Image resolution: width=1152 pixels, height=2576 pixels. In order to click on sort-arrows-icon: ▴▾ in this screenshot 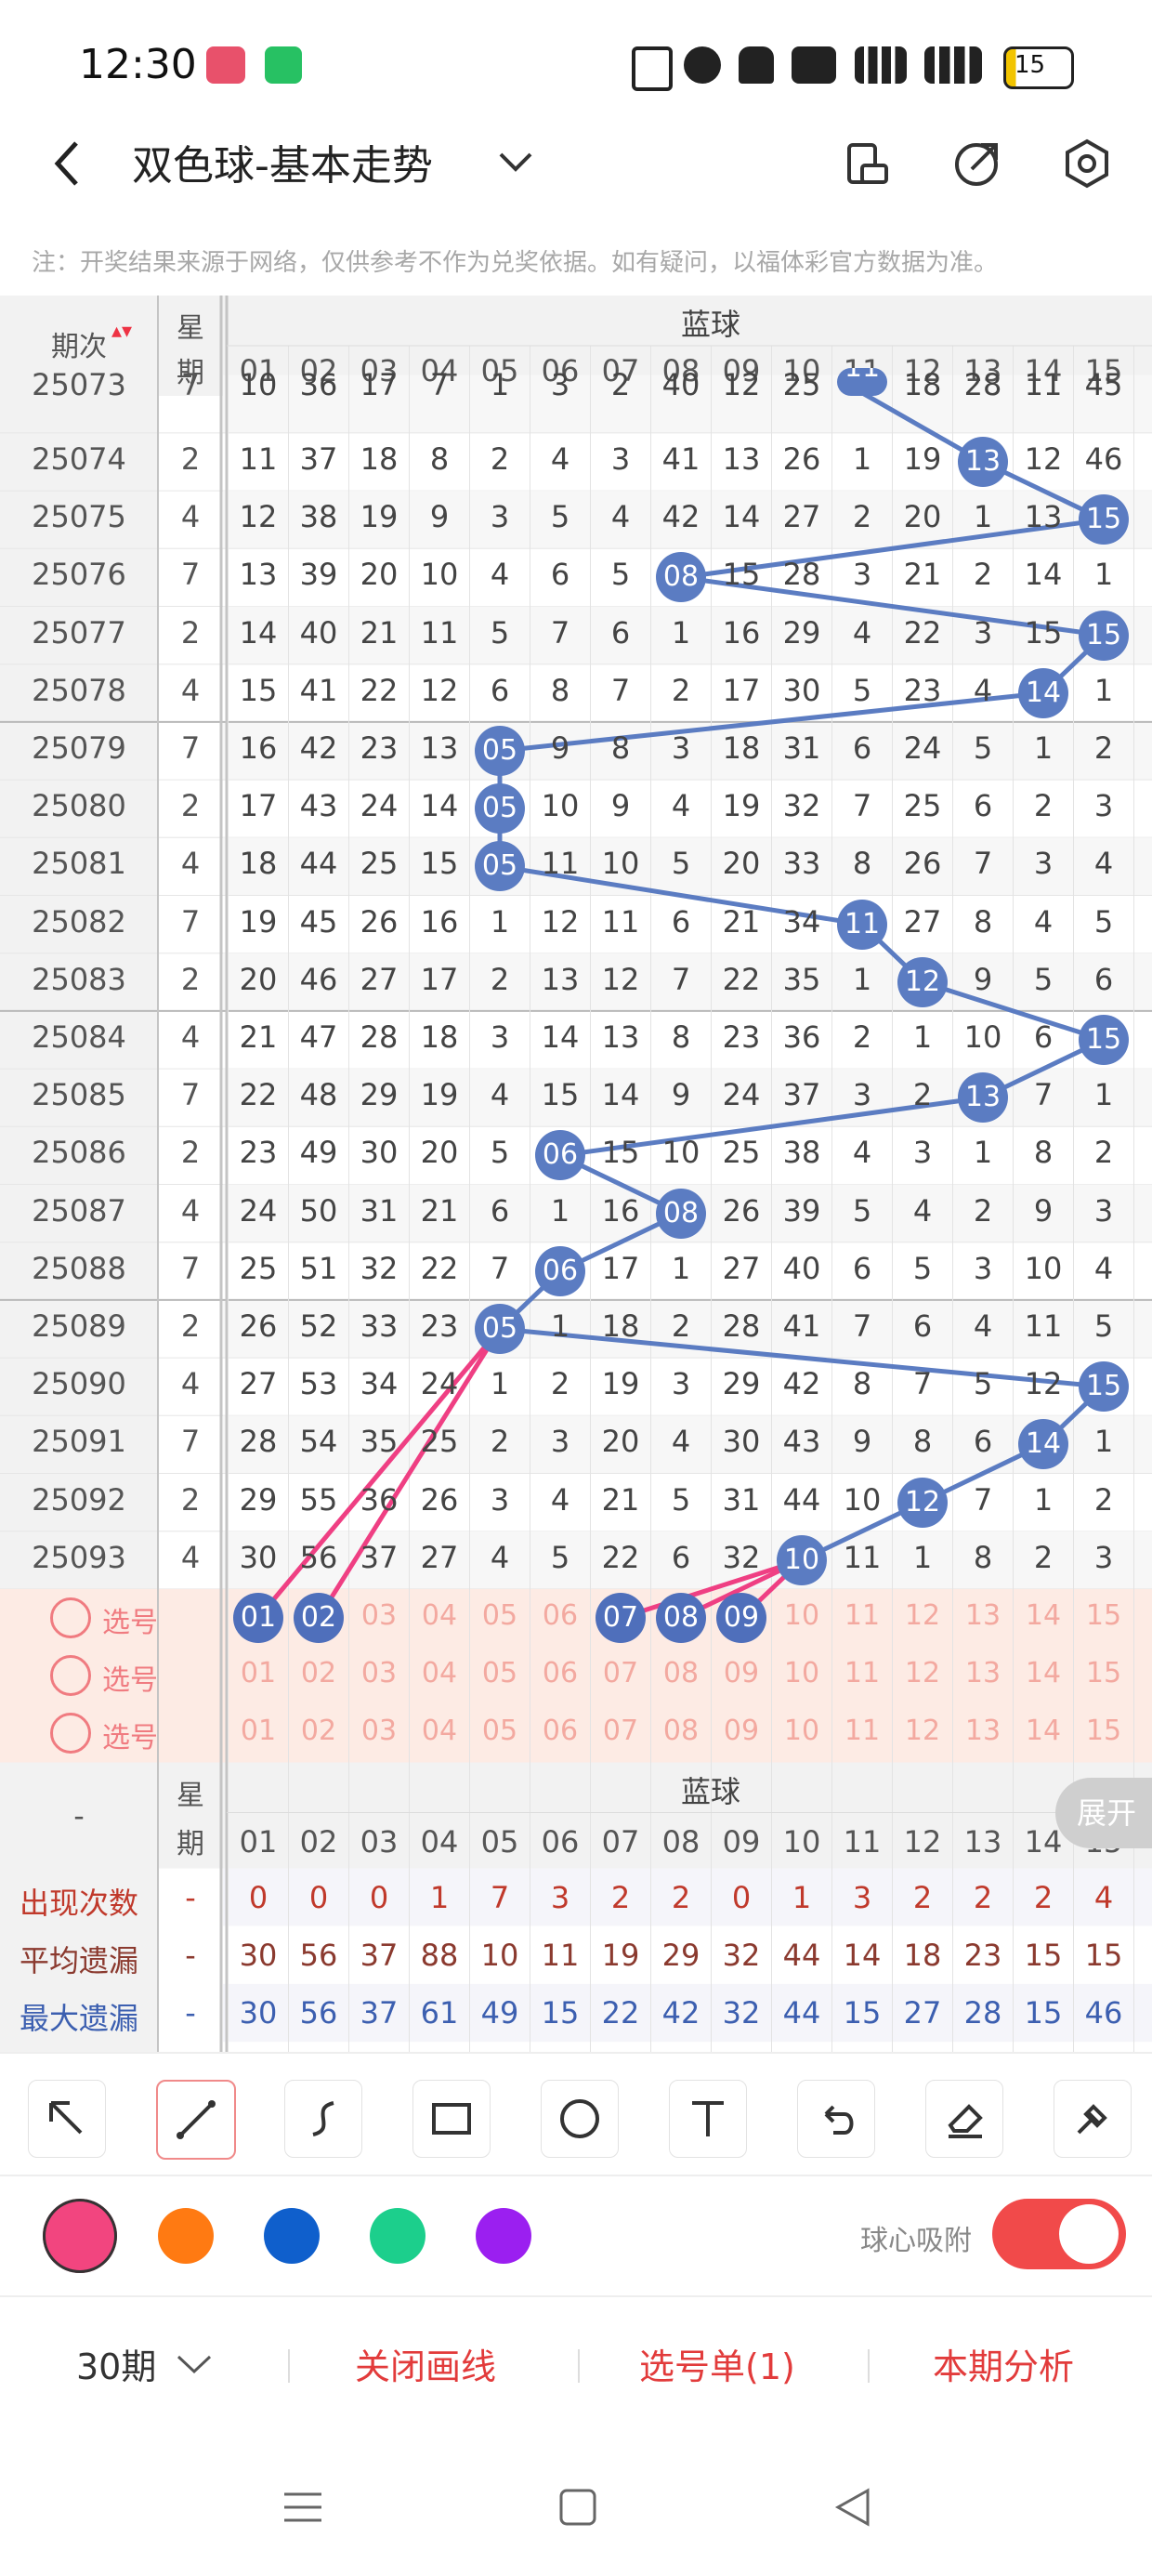, I will do `click(122, 331)`.